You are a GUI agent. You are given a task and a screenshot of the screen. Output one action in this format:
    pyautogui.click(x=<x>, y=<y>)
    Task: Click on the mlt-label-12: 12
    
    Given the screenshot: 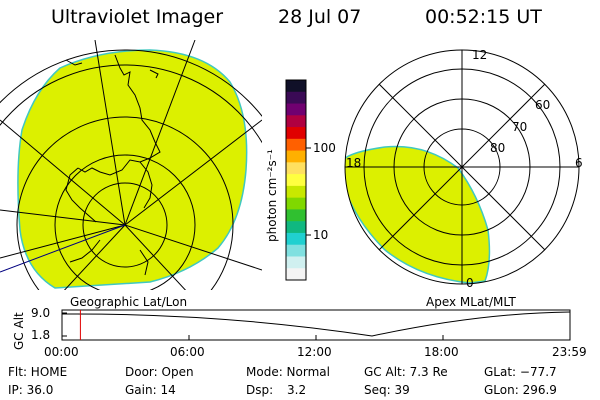 What is the action you would take?
    pyautogui.click(x=480, y=55)
    